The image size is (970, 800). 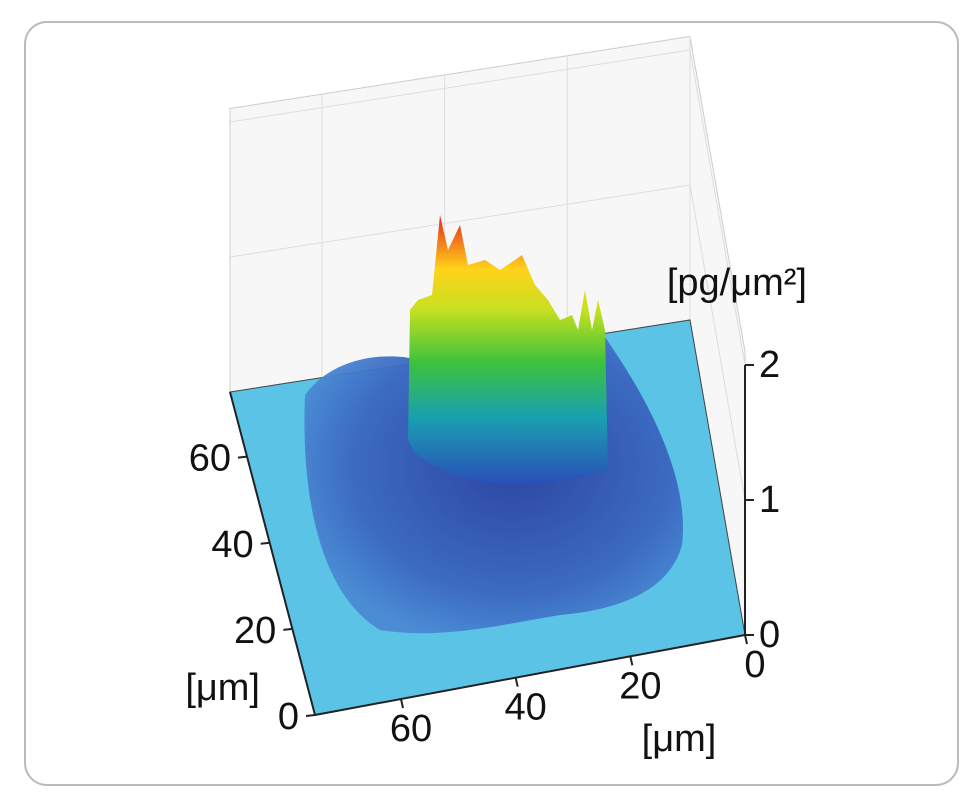 I want to click on x-tick-label: 0, so click(x=754, y=665).